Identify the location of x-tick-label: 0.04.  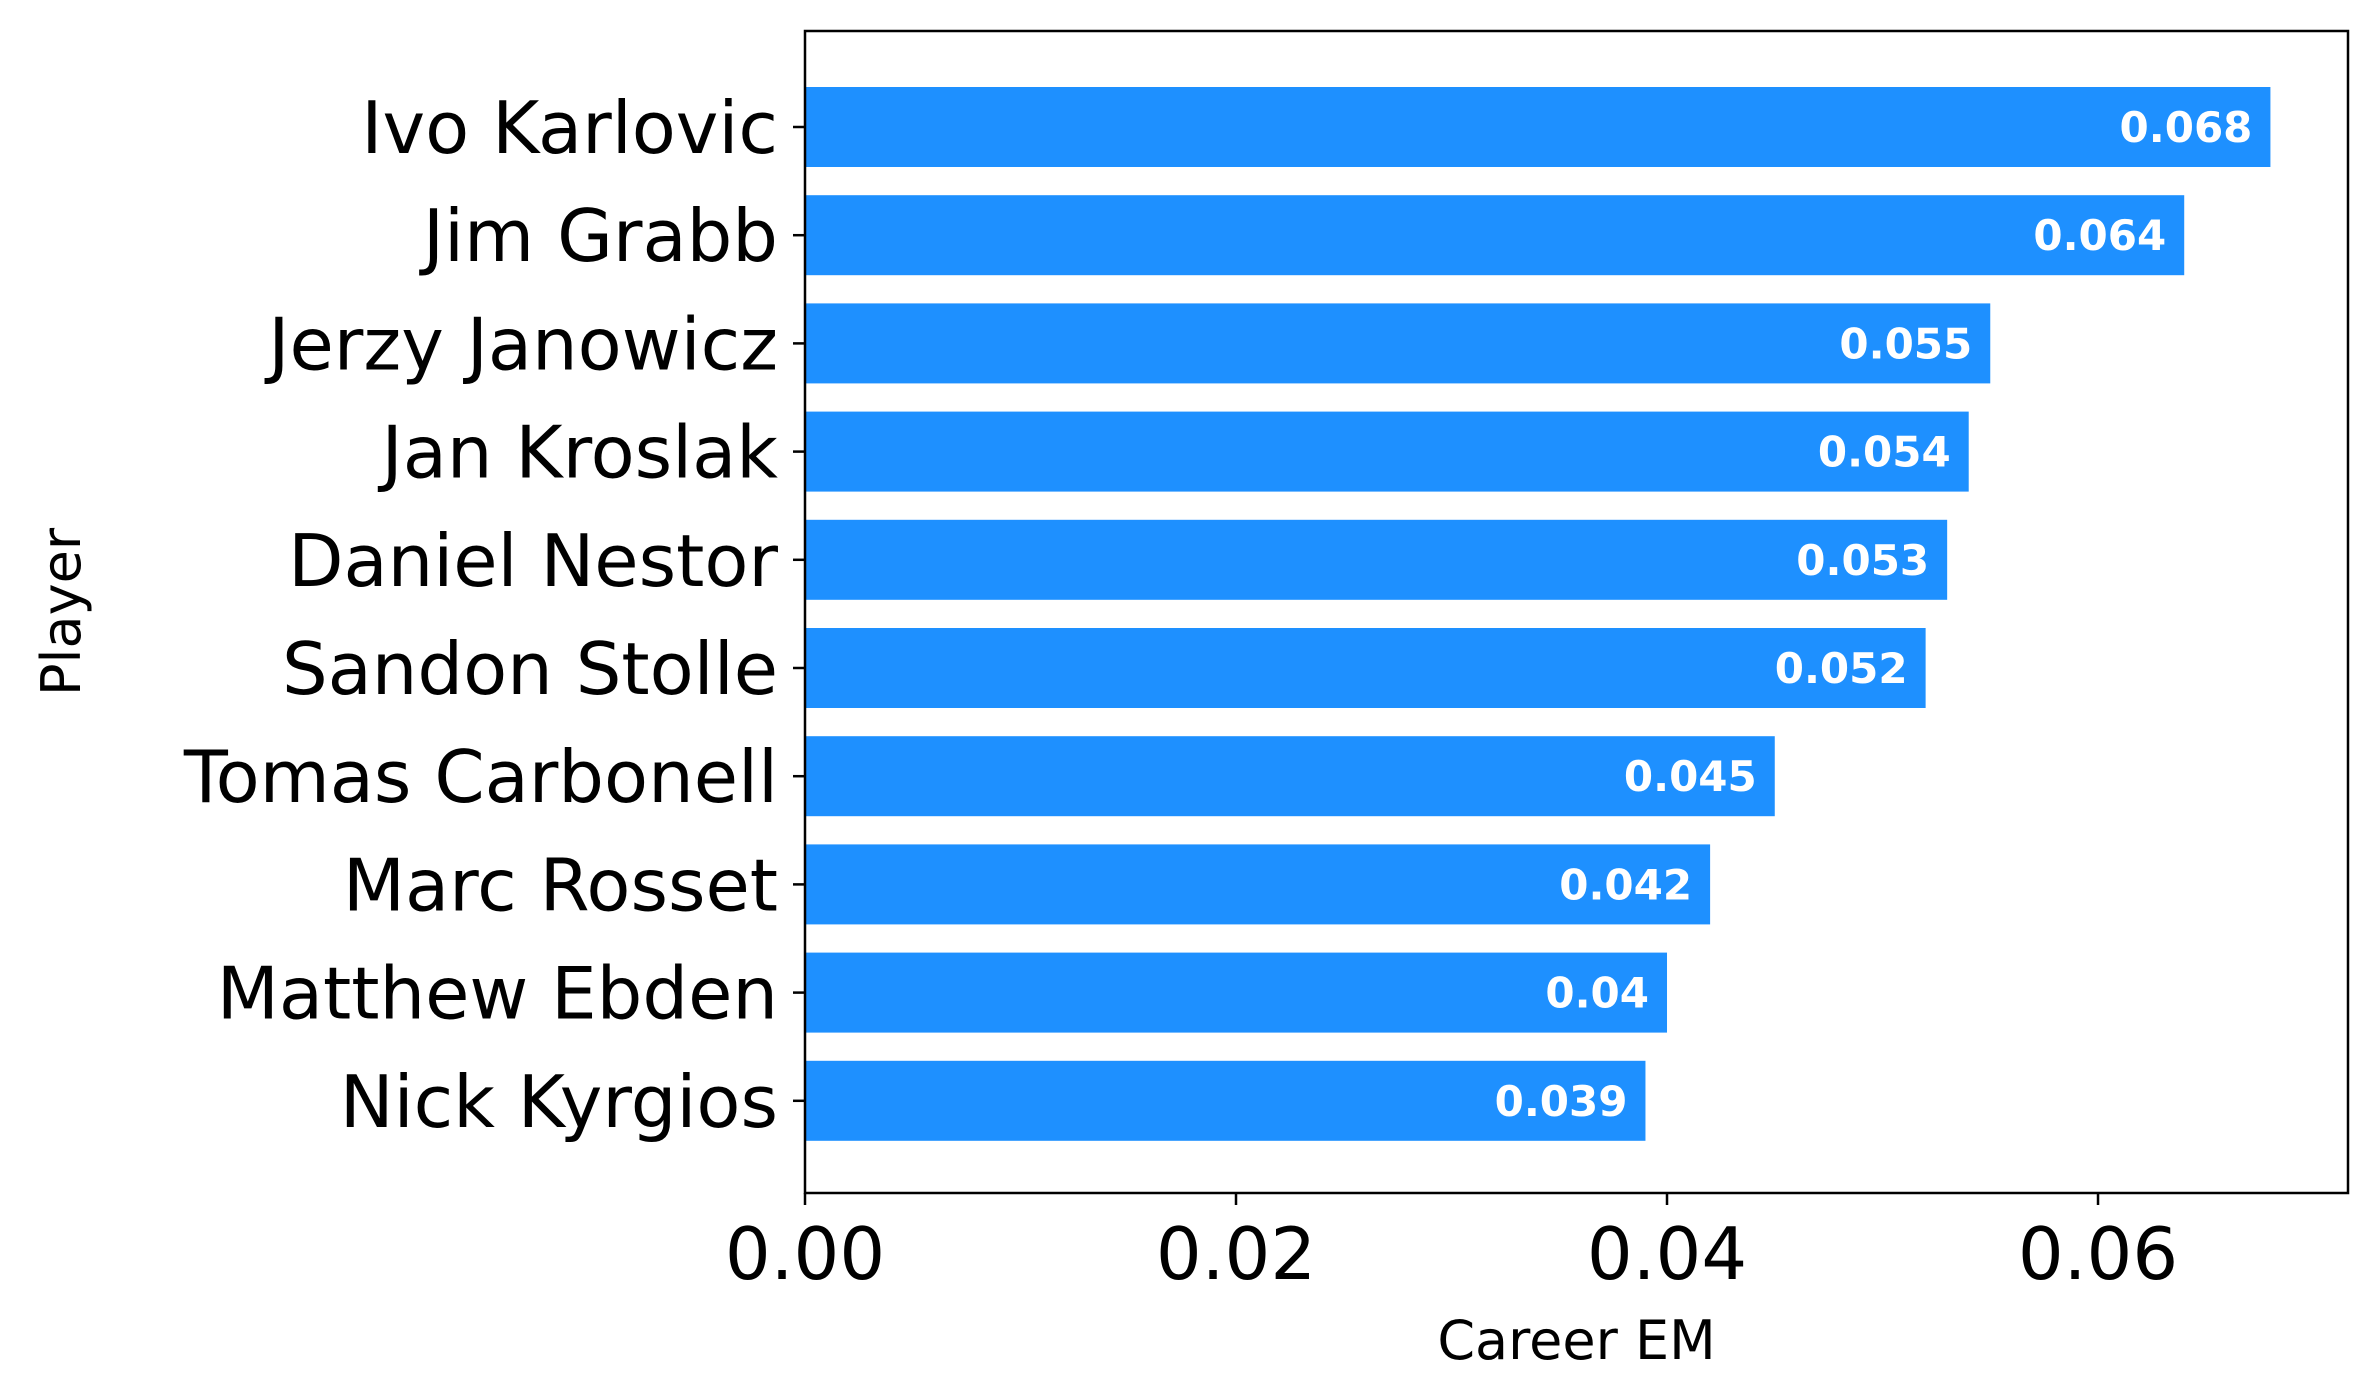
(1667, 1254).